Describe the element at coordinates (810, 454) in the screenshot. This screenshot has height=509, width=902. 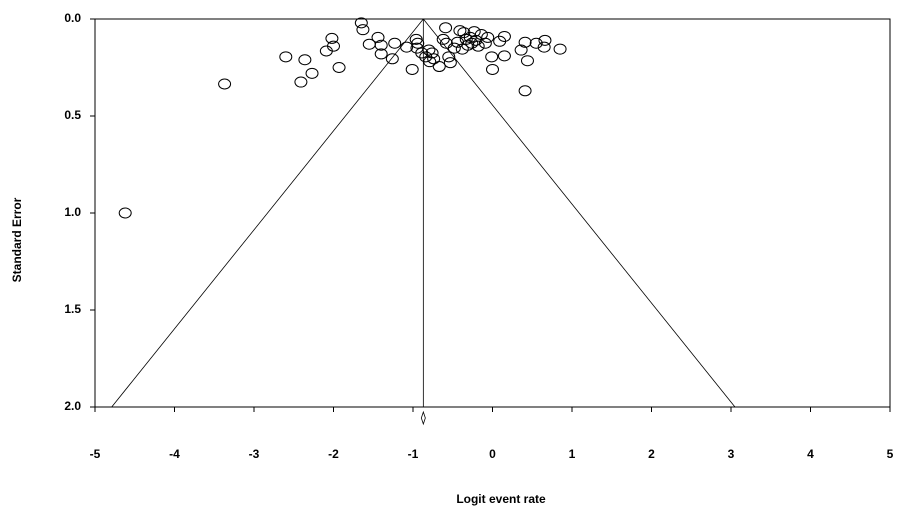
I see `x-tick-label: 4` at that location.